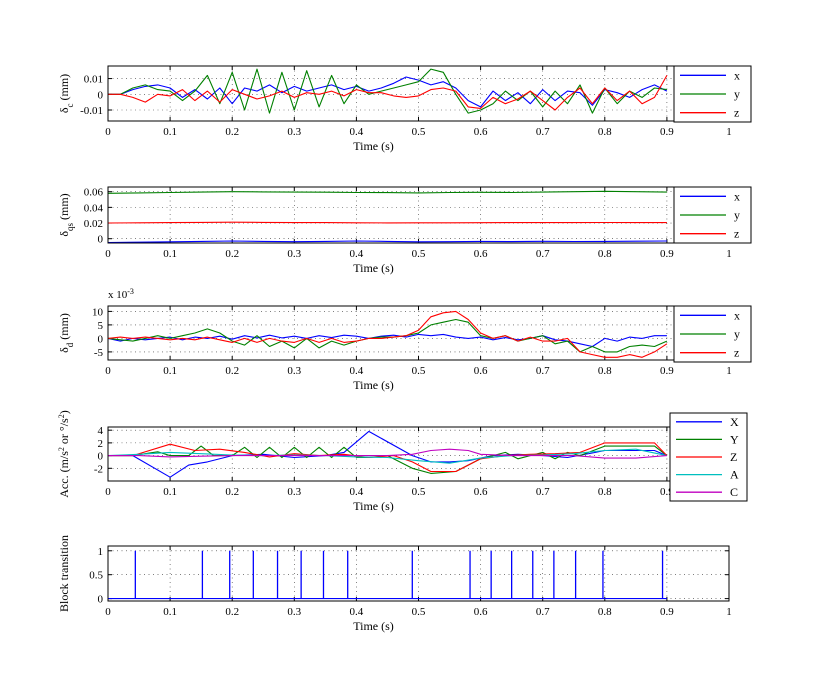 Image resolution: width=830 pixels, height=700 pixels. Describe the element at coordinates (121, 294) in the screenshot. I see `y-exponent-label: x 10-3` at that location.